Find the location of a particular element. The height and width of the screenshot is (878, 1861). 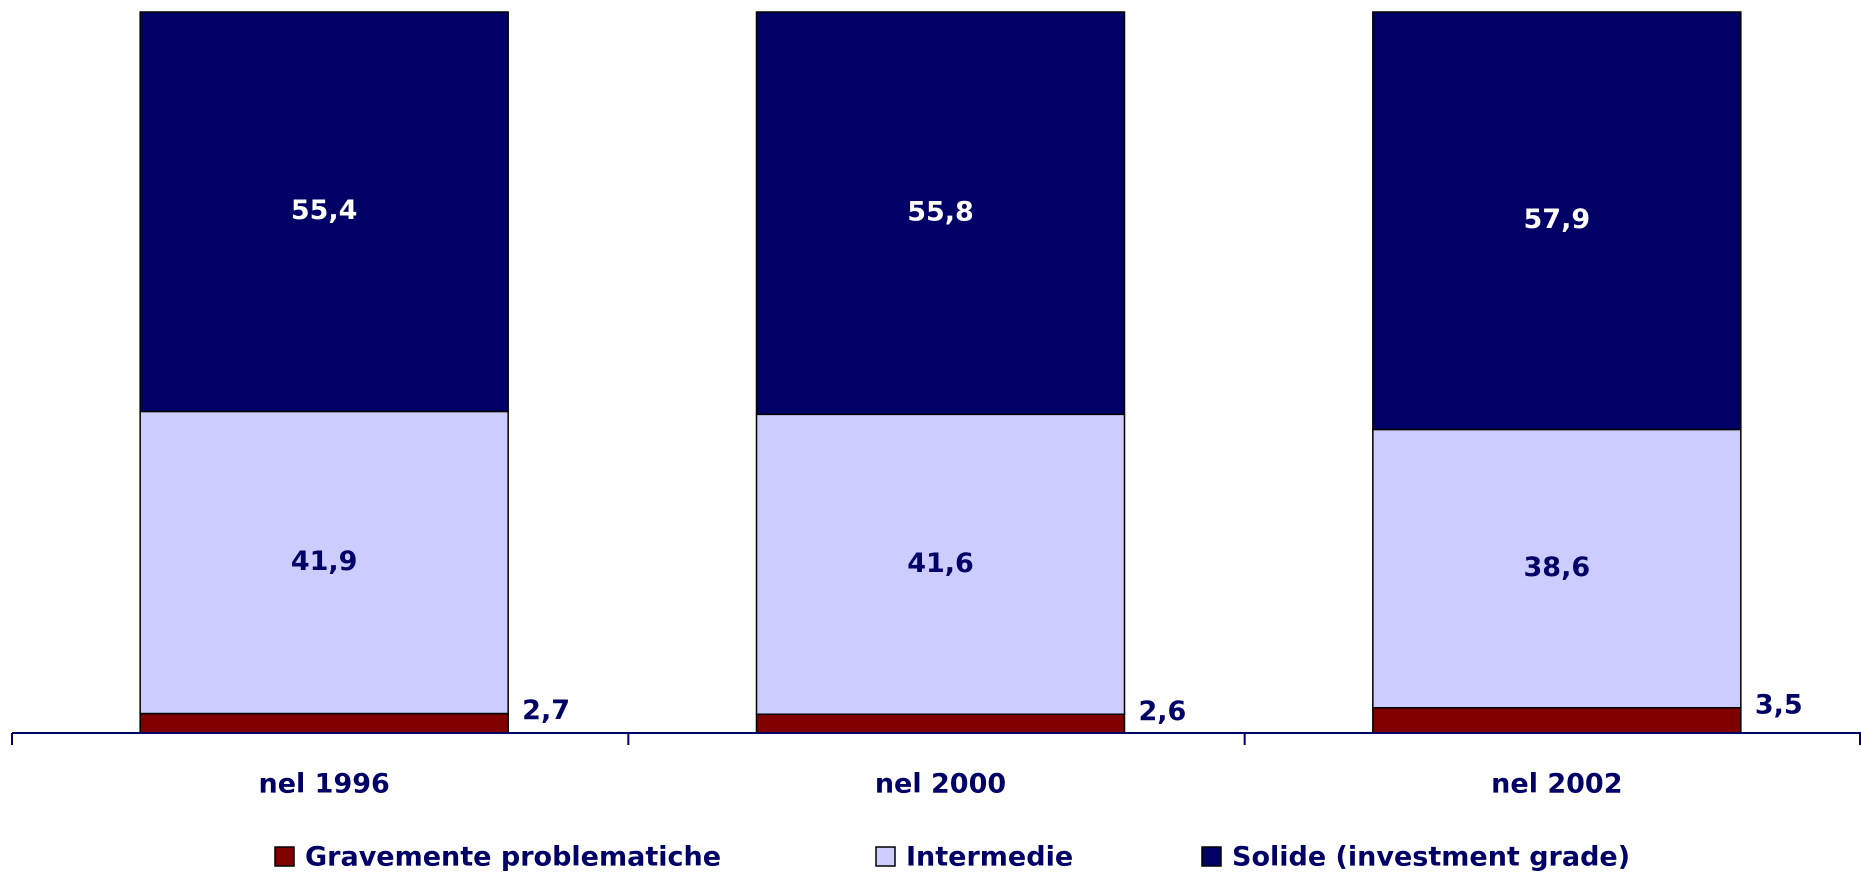

legend-label: Solide (investment grade) is located at coordinates (1431, 857).